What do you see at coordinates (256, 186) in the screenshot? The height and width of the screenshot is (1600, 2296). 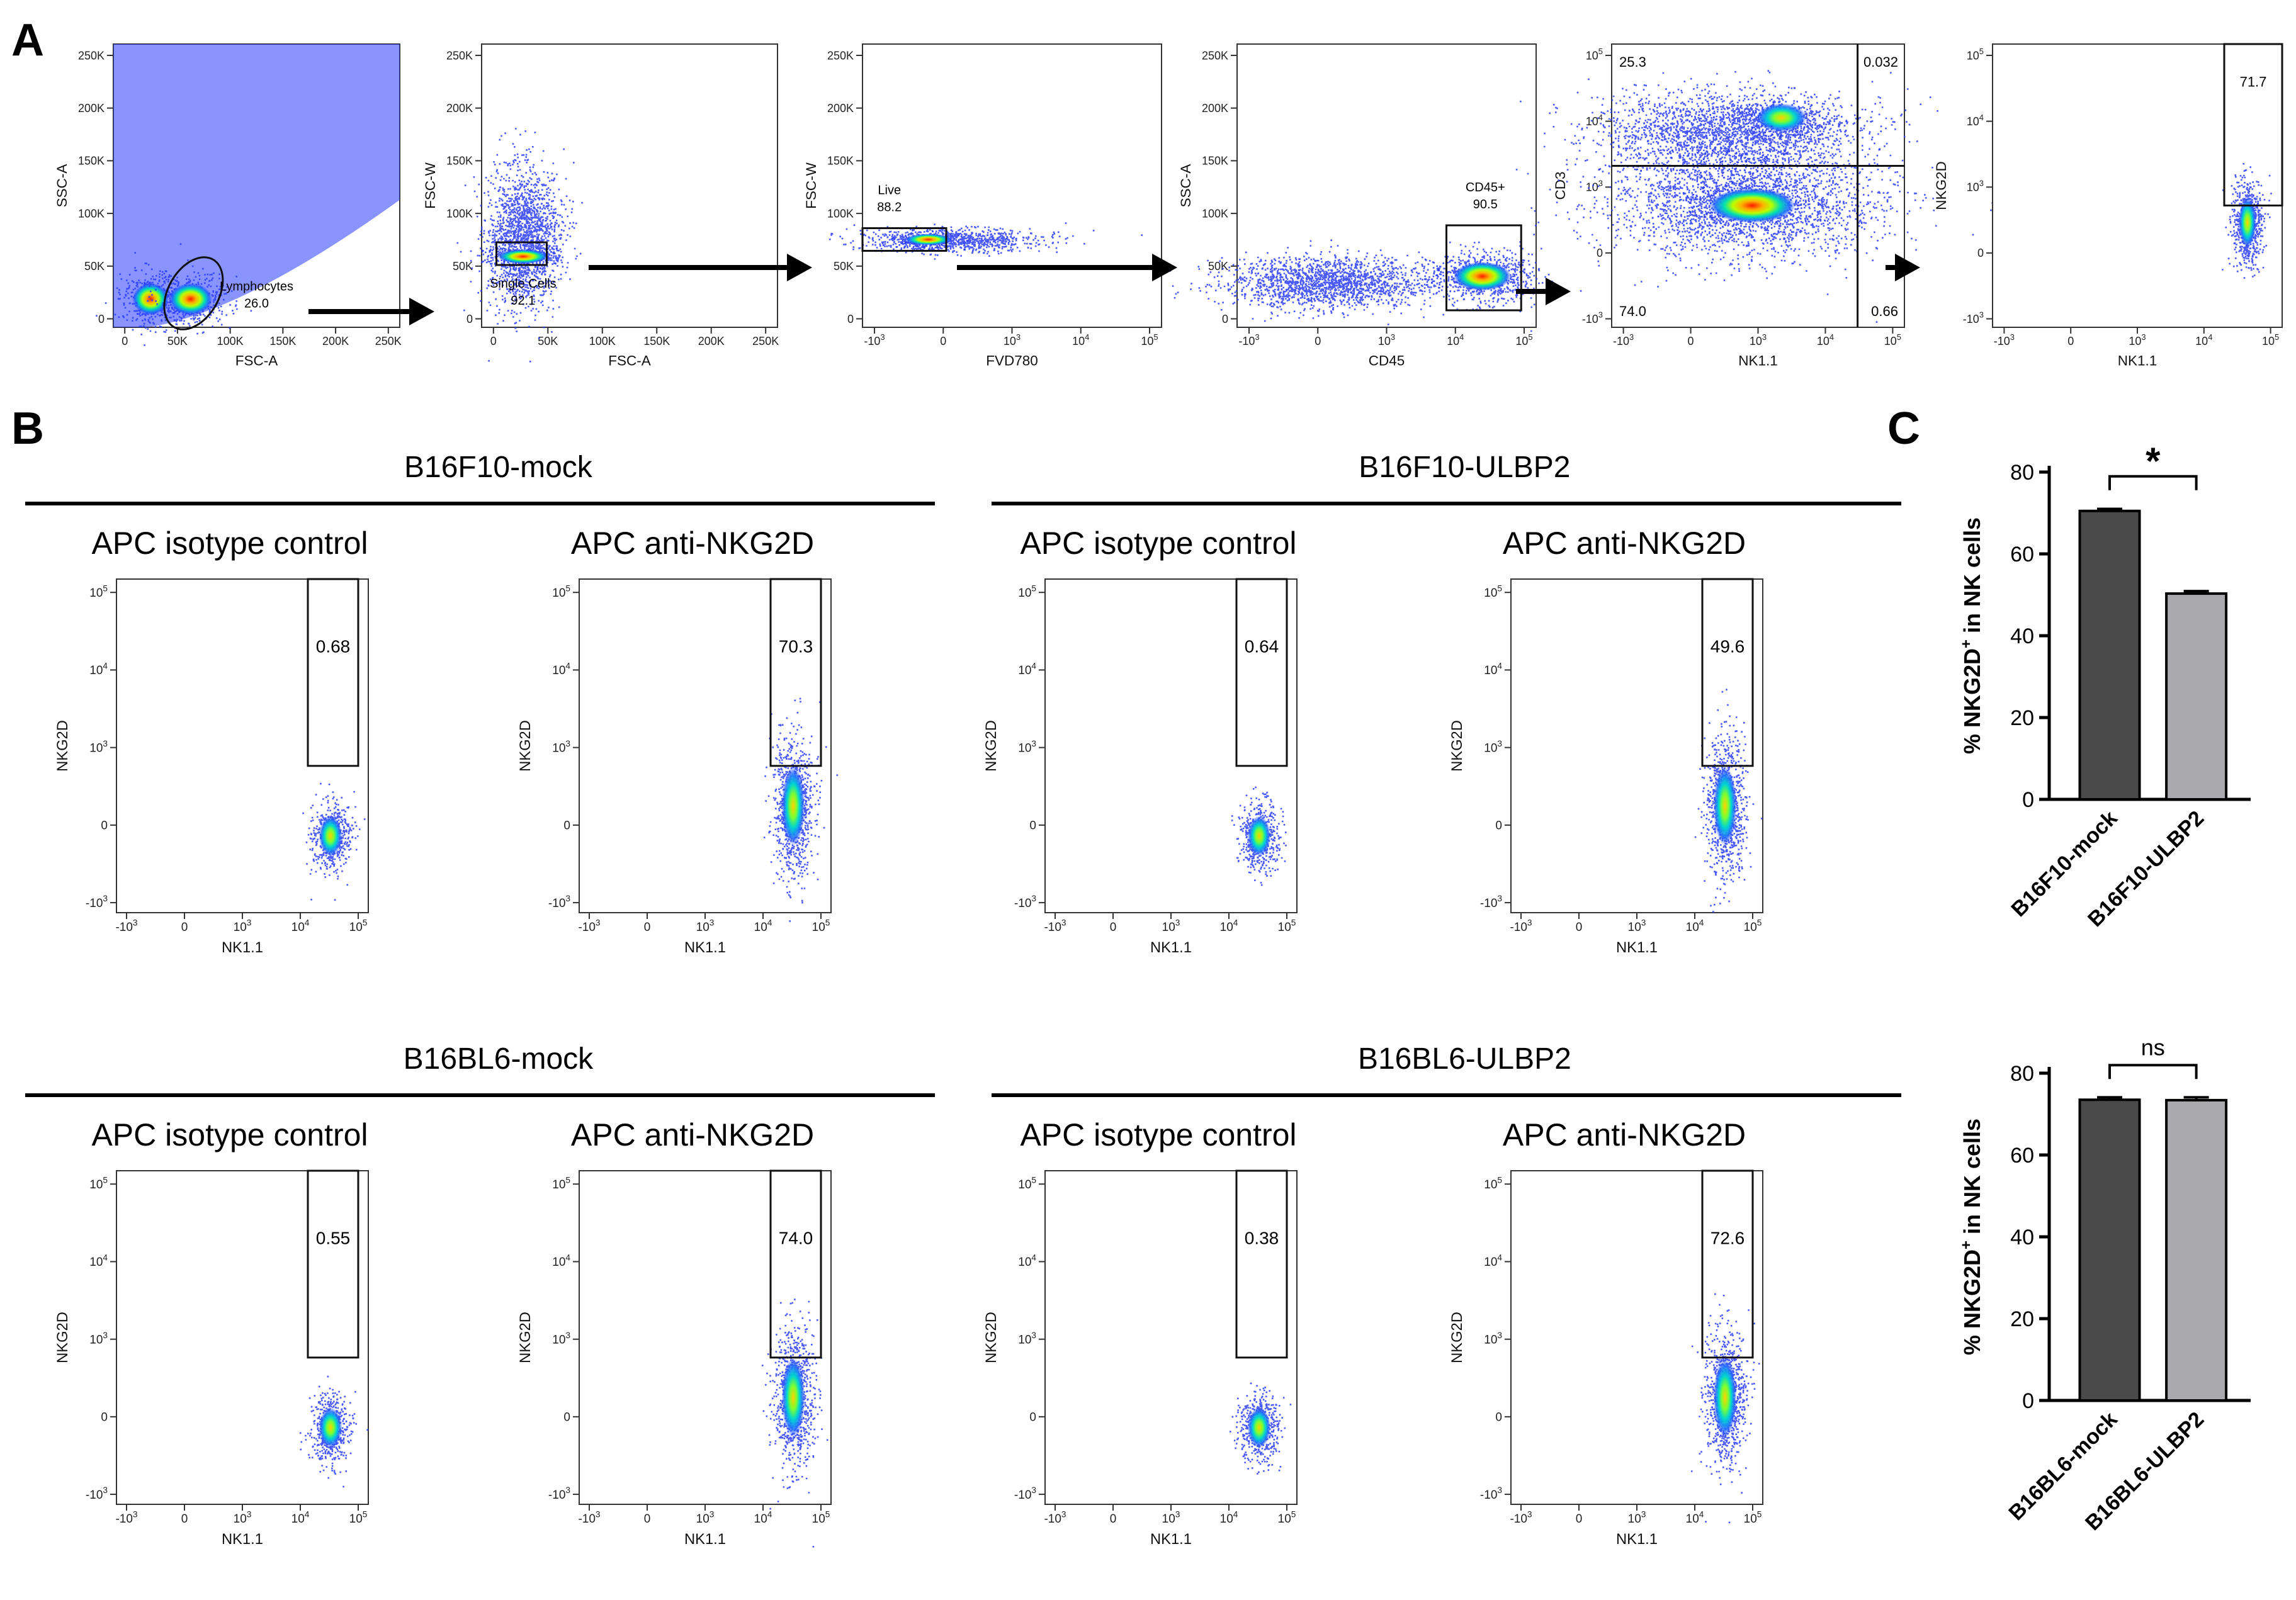 I see `event-density-background` at bounding box center [256, 186].